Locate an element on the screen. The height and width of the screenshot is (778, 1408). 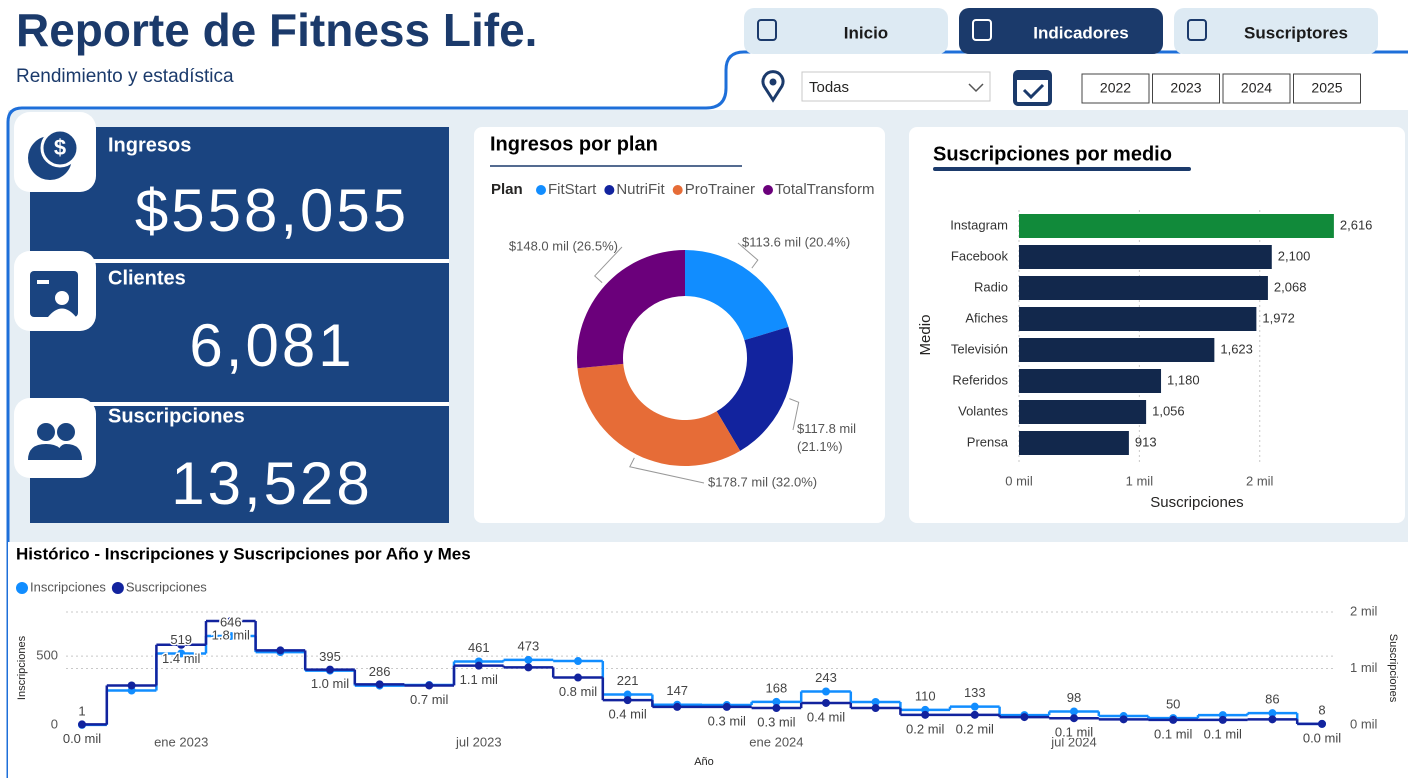
data-label: 1.4 mil is located at coordinates (181, 658).